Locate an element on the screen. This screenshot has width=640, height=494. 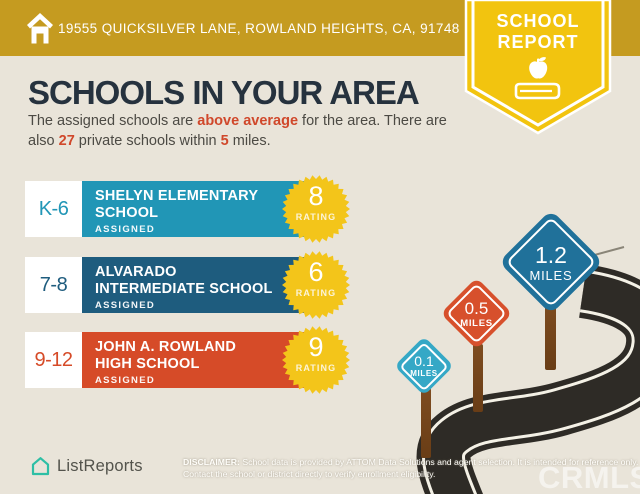
school-name: SHELYN ELEMENTARY SCHOOL is located at coordinates (177, 204).